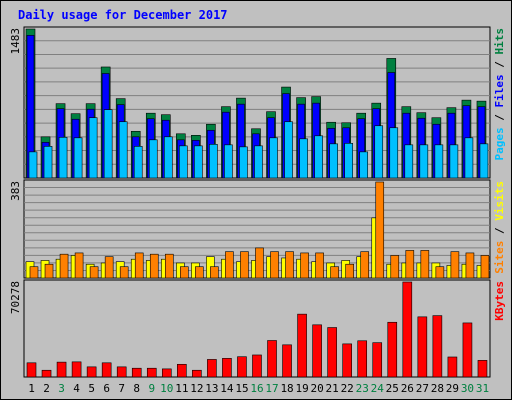 This screenshot has height=400, width=512. Describe the element at coordinates (499, 143) in the screenshot. I see `legend-part: Pages` at that location.